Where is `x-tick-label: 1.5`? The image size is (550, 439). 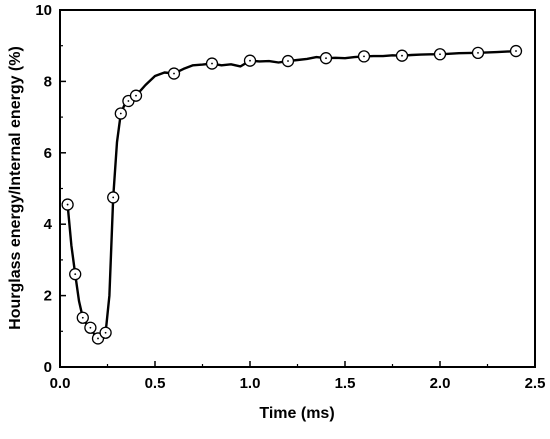
x-tick-label: 1.5 is located at coordinates (345, 383).